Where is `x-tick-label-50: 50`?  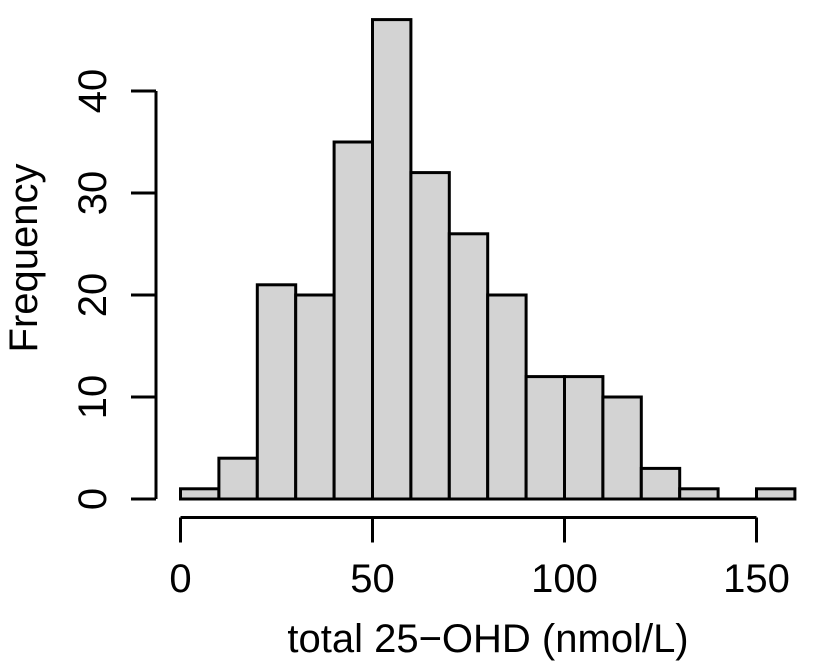
x-tick-label-50: 50 is located at coordinates (372, 579).